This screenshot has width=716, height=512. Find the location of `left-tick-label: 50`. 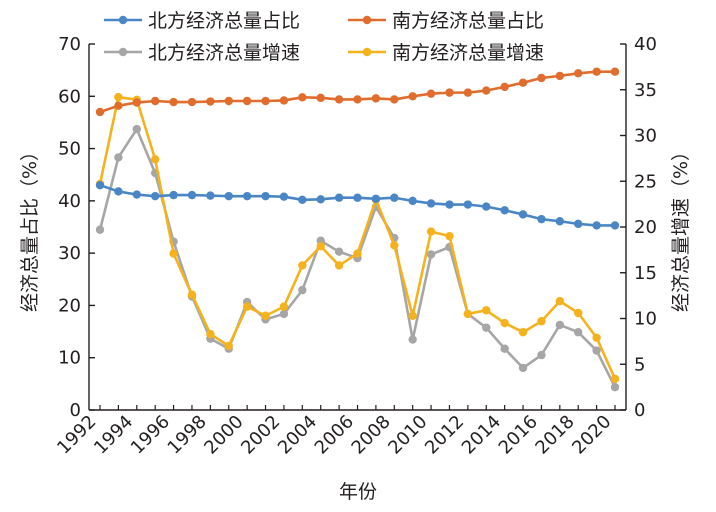

left-tick-label: 50 is located at coordinates (69, 149).